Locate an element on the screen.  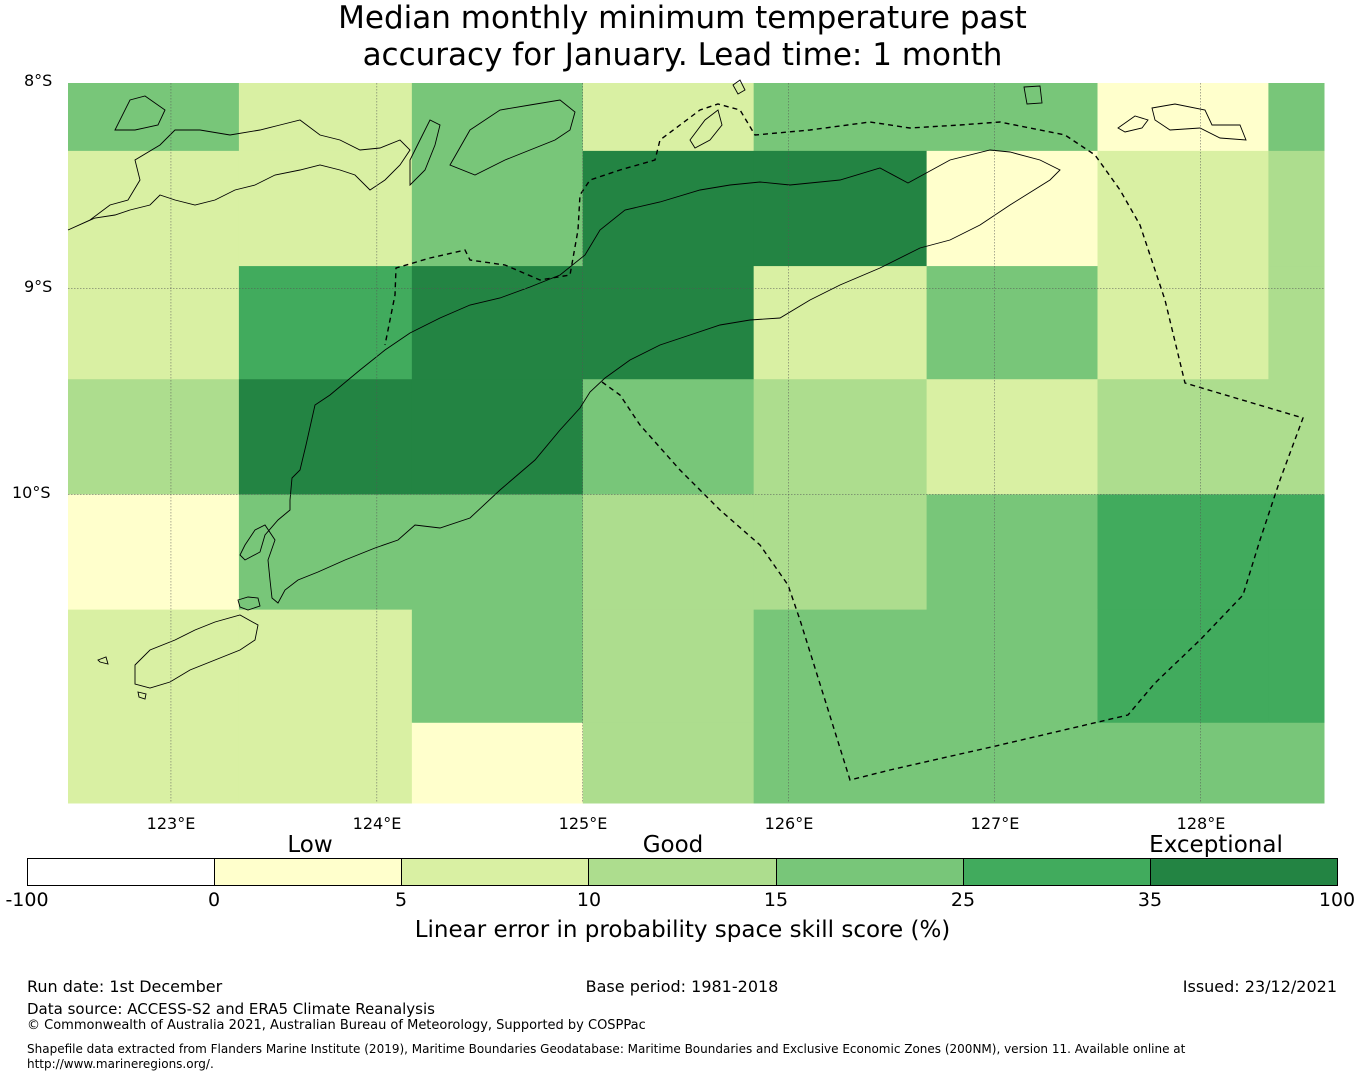
colorbar-tick: 15 is located at coordinates (776, 900).